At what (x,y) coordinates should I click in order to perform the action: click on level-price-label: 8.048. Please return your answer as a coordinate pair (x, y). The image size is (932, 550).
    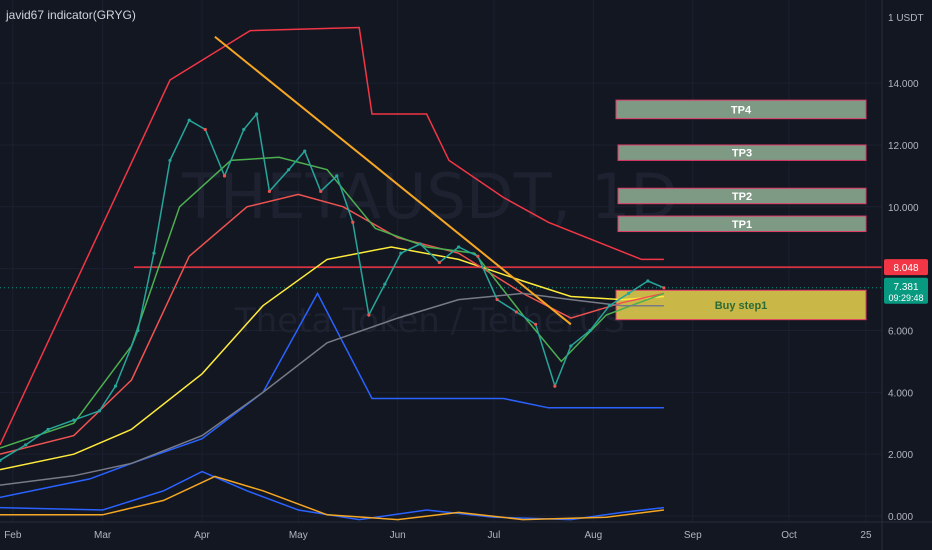
    Looking at the image, I should click on (905, 268).